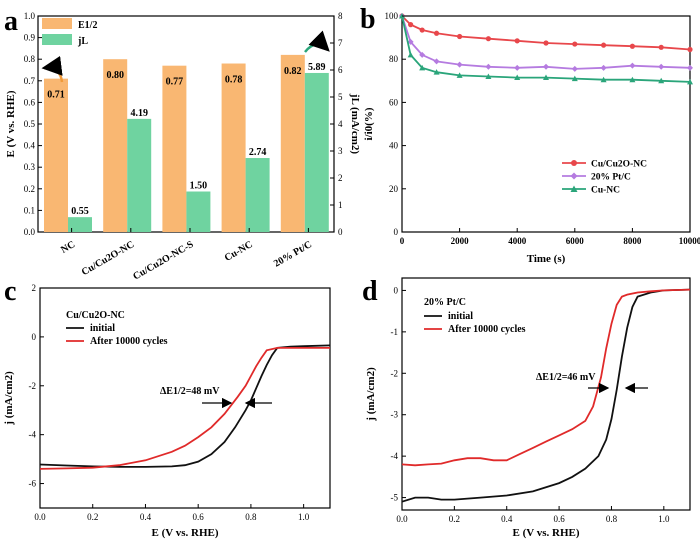 The image size is (700, 542). I want to click on panel-b-legend: Cu/Cu2O-NC 20% Pt/C Cu-NC, so click(604, 178).